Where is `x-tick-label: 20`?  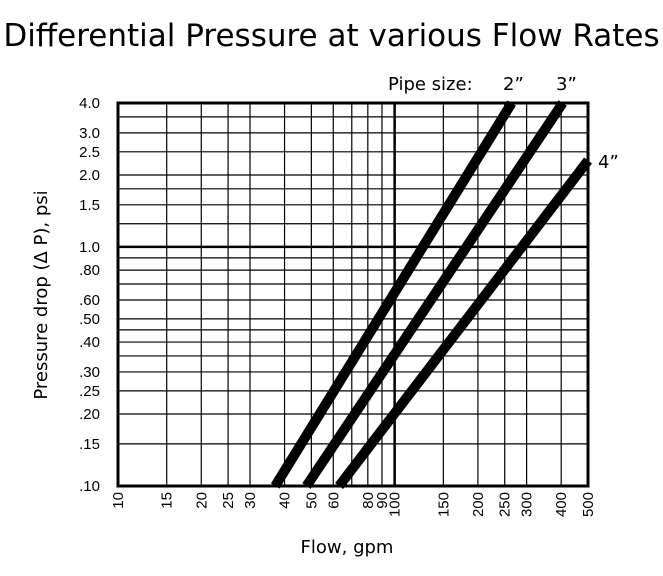
x-tick-label: 20 is located at coordinates (201, 500).